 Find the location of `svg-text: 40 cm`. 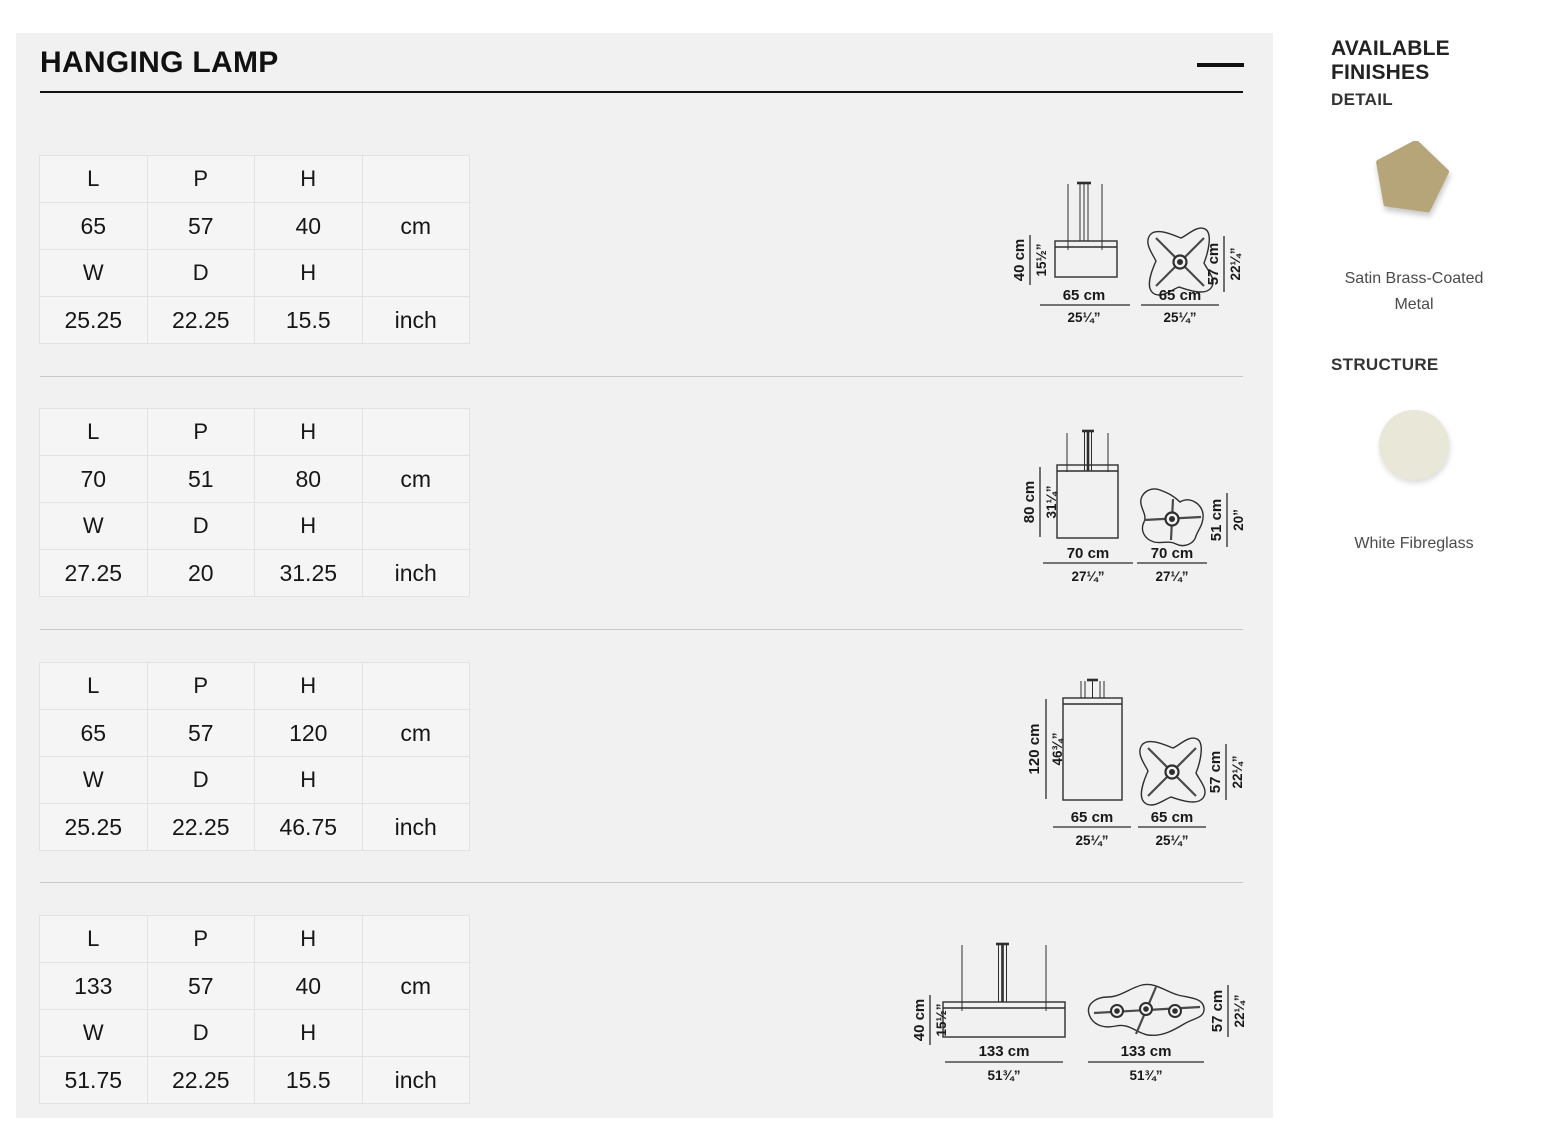

svg-text: 40 cm is located at coordinates (1019, 260).